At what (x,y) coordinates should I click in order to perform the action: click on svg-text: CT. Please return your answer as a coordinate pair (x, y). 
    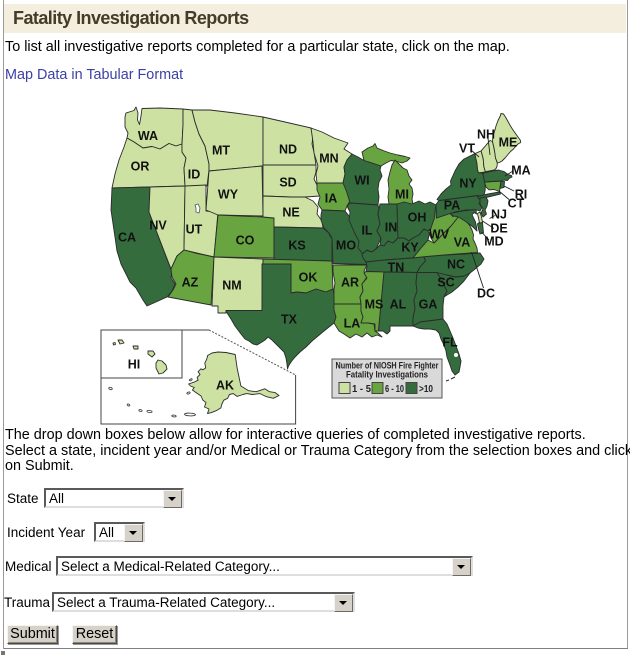
    Looking at the image, I should click on (516, 204).